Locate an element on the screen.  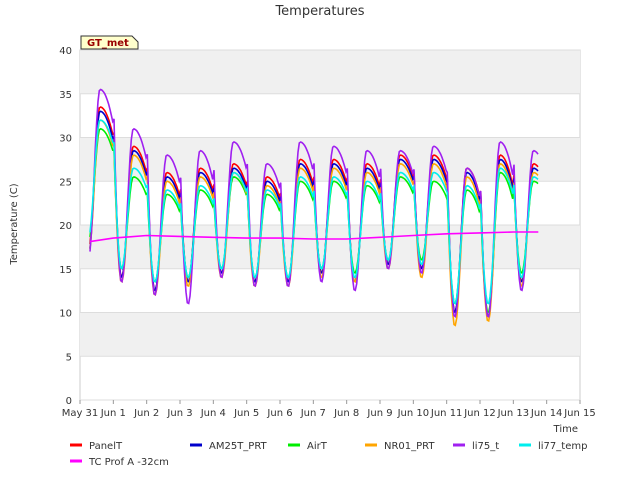
y-tick-label: 30 is located at coordinates (65, 139).